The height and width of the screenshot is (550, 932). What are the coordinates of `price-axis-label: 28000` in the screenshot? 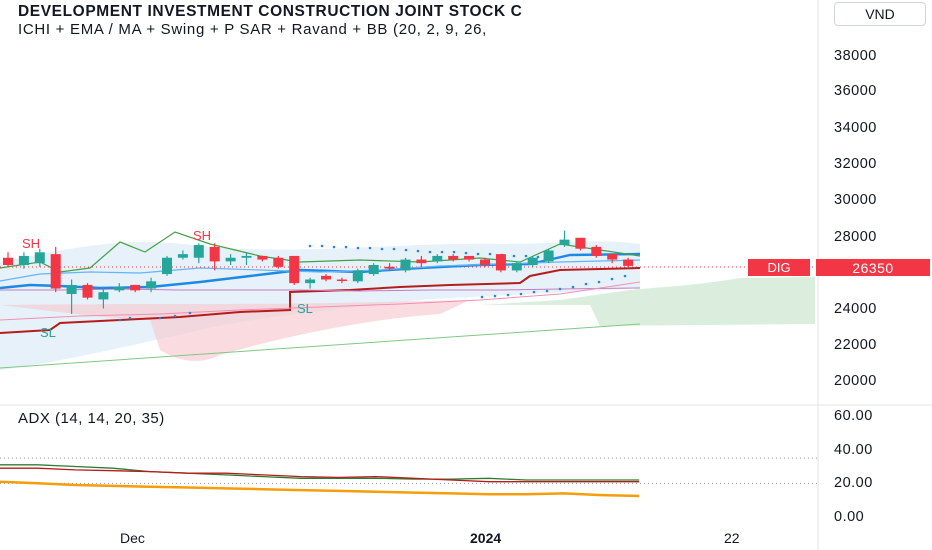 It's located at (855, 237).